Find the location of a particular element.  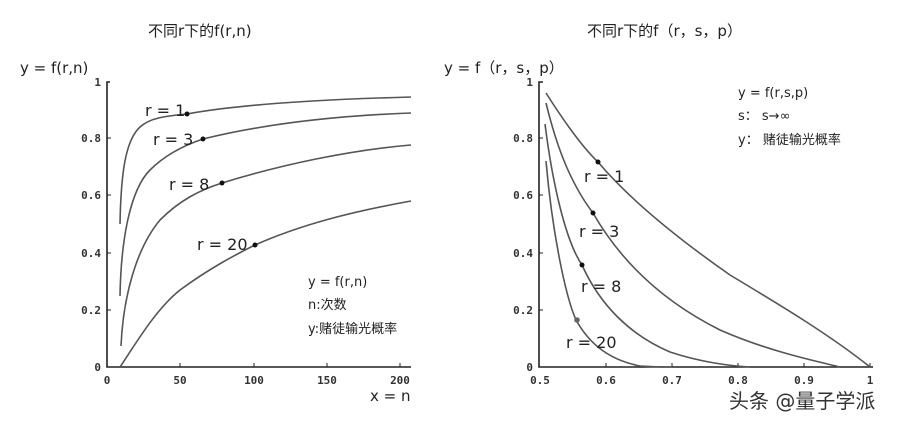

left-marker-r8 is located at coordinates (222, 183).